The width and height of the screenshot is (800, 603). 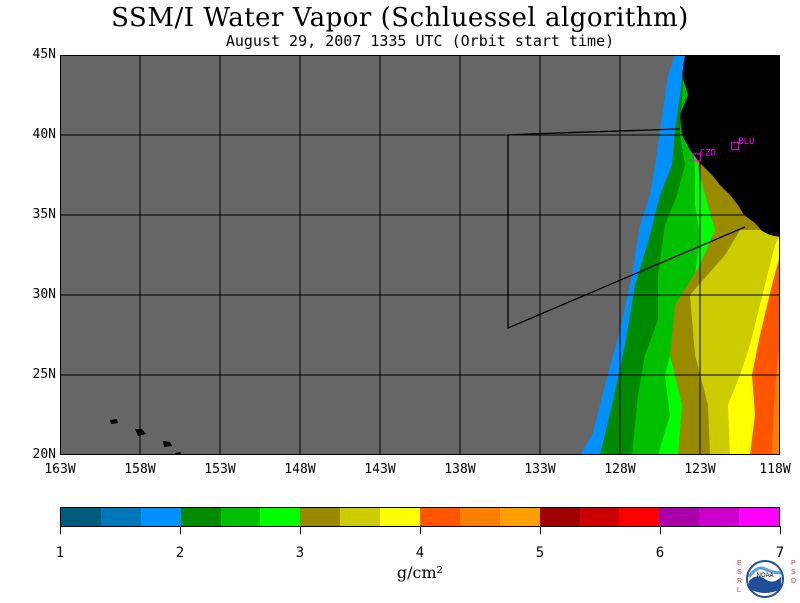 What do you see at coordinates (44, 454) in the screenshot?
I see `latitude-label: 20N` at bounding box center [44, 454].